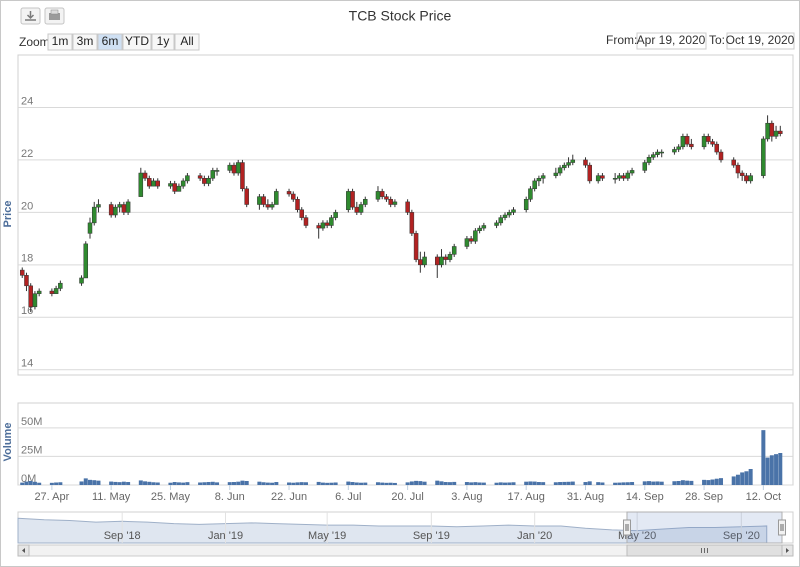 The height and width of the screenshot is (567, 800). What do you see at coordinates (289, 497) in the screenshot?
I see `x-tick-label: 22. Jun` at bounding box center [289, 497].